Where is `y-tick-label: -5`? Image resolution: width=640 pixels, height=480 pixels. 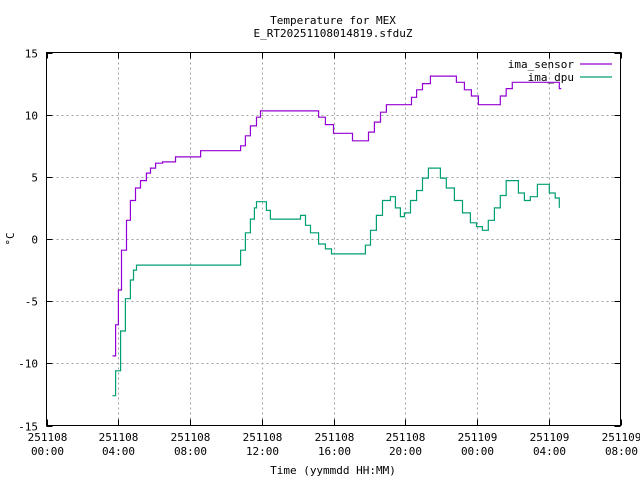
y-tick-label: -5 is located at coordinates (31, 302).